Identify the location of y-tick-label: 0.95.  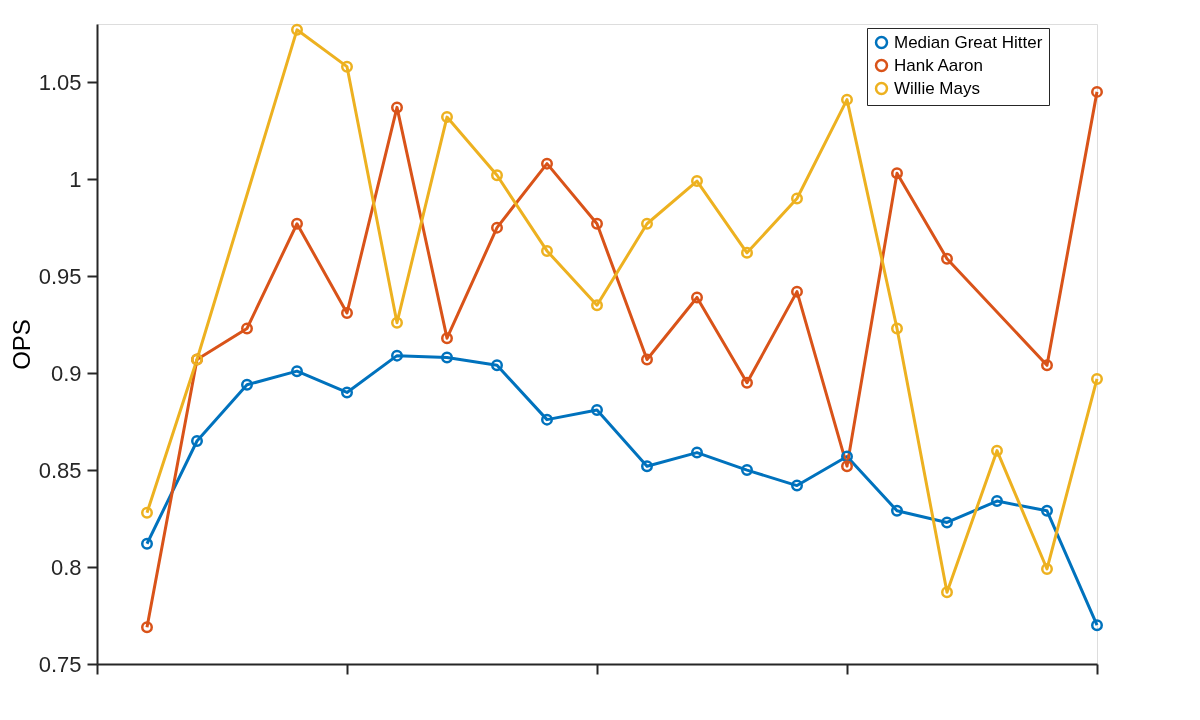
(60, 276).